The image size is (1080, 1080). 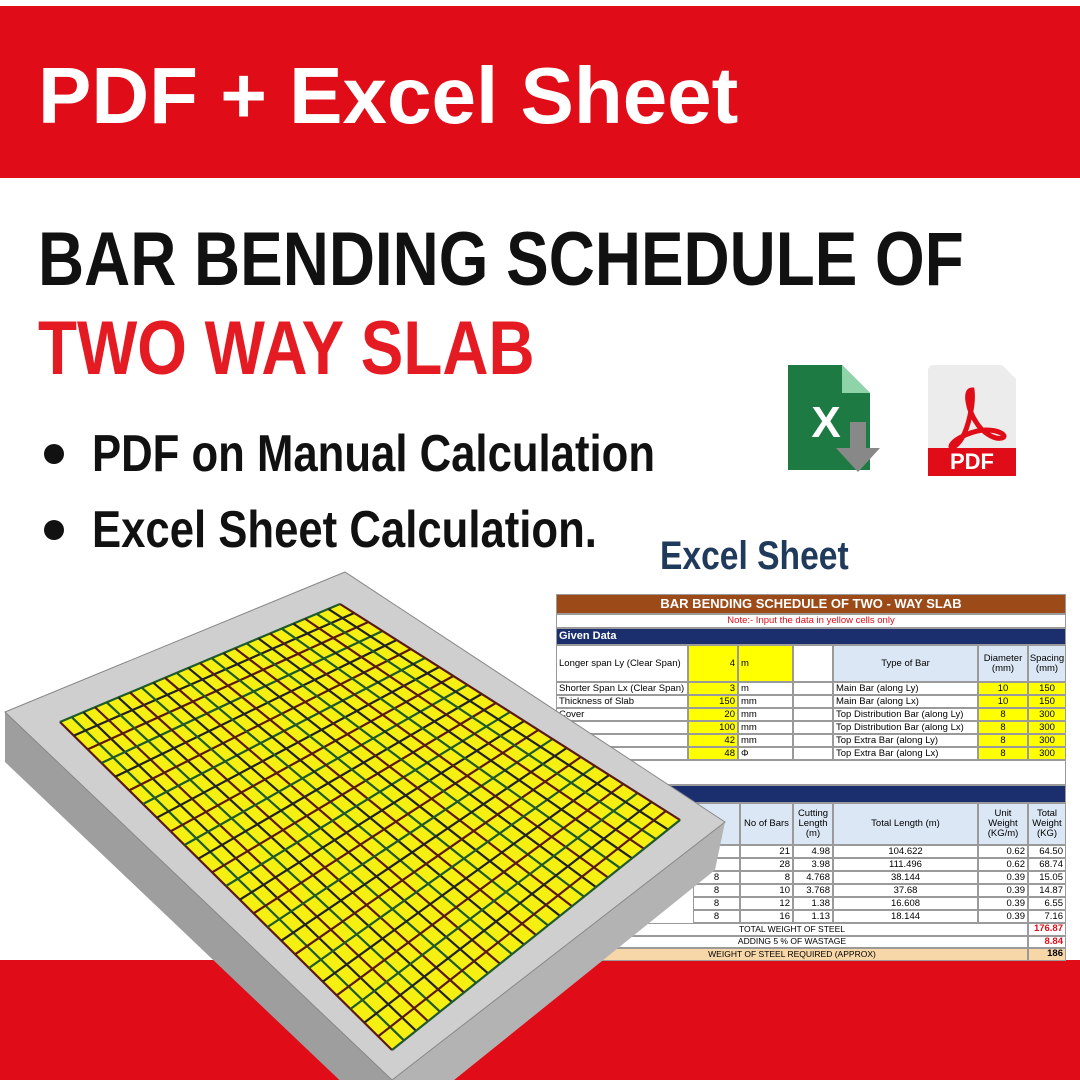 I want to click on column-header: Diameter (mm), so click(x=1003, y=663).